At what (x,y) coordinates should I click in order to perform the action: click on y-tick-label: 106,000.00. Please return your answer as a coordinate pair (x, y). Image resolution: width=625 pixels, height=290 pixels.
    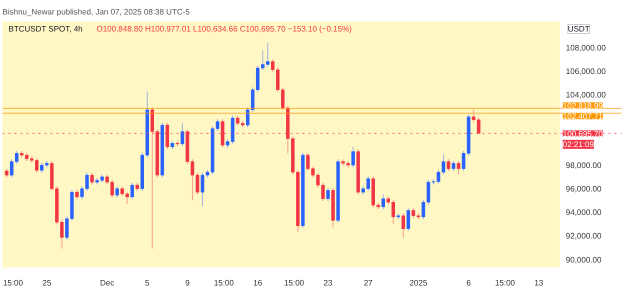
    Looking at the image, I should click on (586, 71).